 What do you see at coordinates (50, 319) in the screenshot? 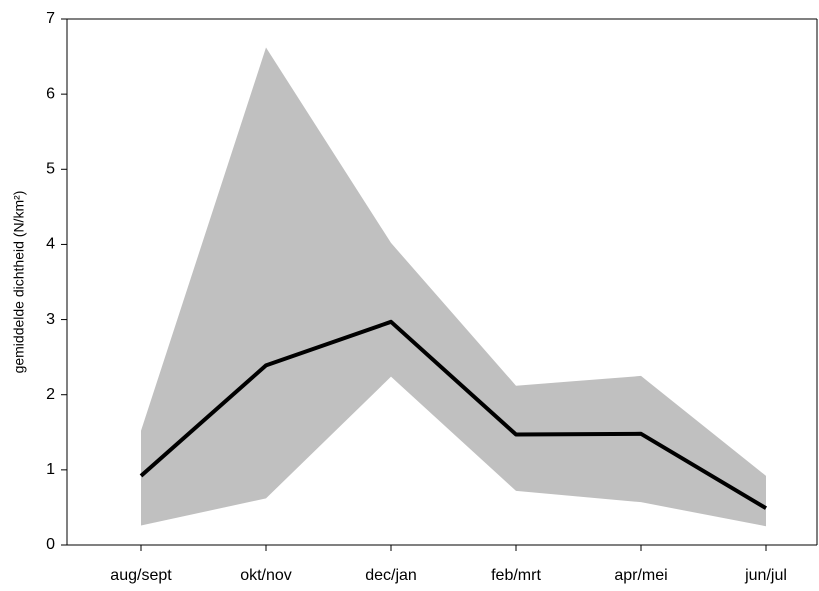
I see `y-tick-label: 3` at bounding box center [50, 319].